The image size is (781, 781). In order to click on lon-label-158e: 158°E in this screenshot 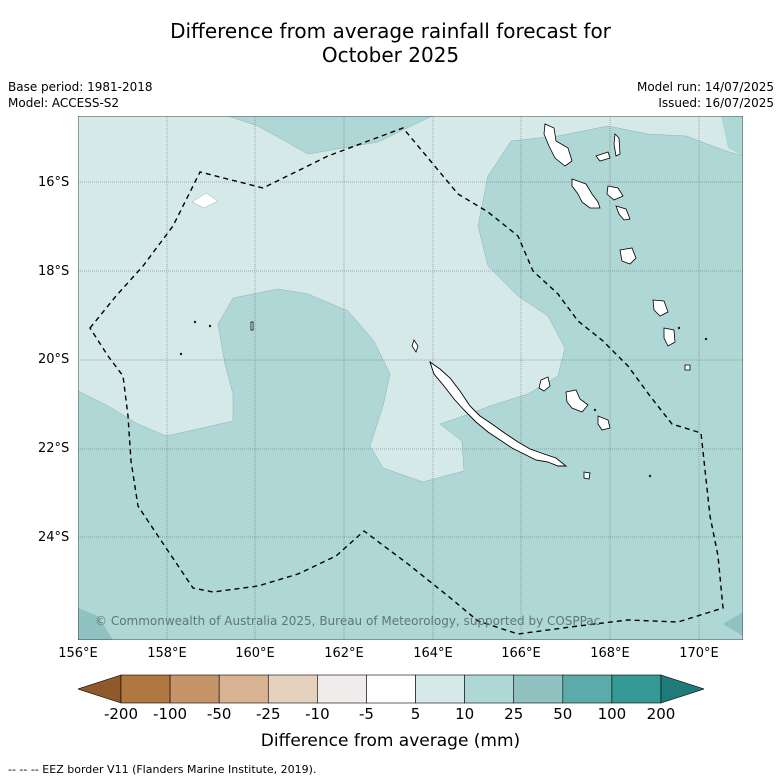, I will do `click(167, 653)`.